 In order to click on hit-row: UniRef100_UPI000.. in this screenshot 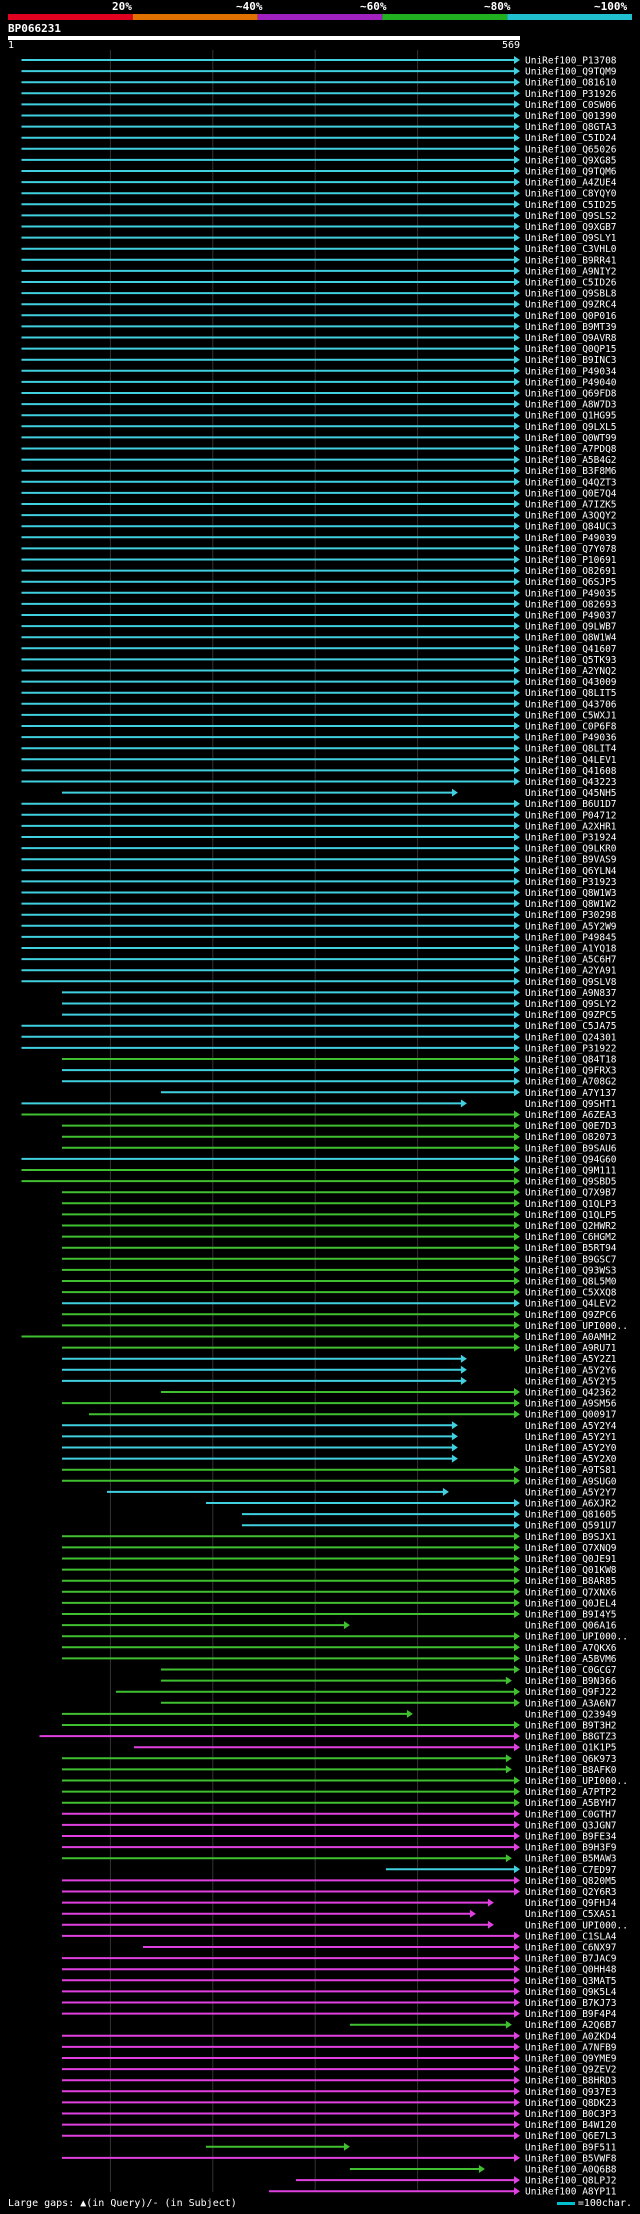, I will do `click(344, 1637)`.